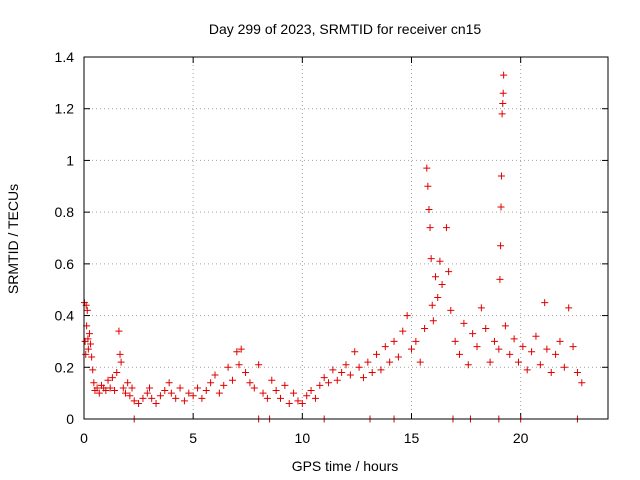 Image resolution: width=640 pixels, height=480 pixels. I want to click on y-tick-label: 1, so click(70, 160).